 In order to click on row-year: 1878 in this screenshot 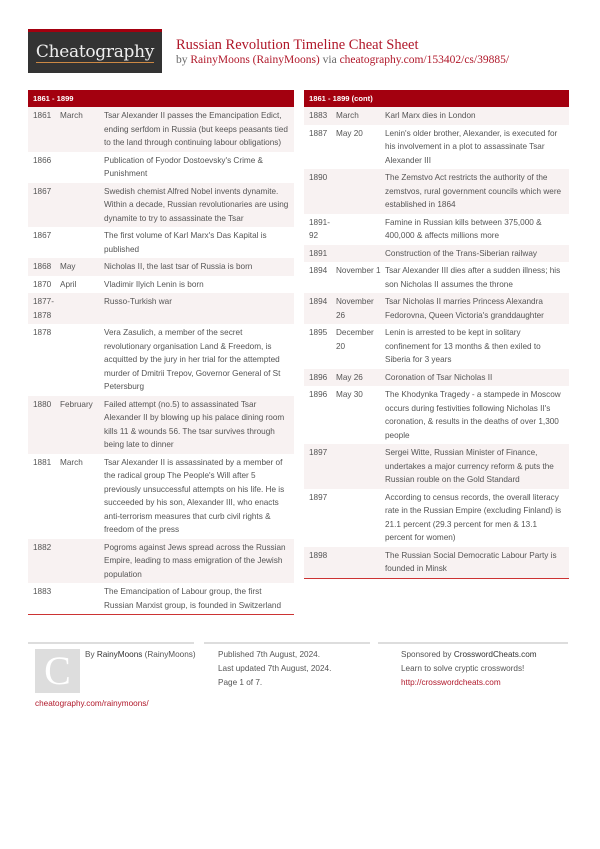, I will do `click(42, 332)`.